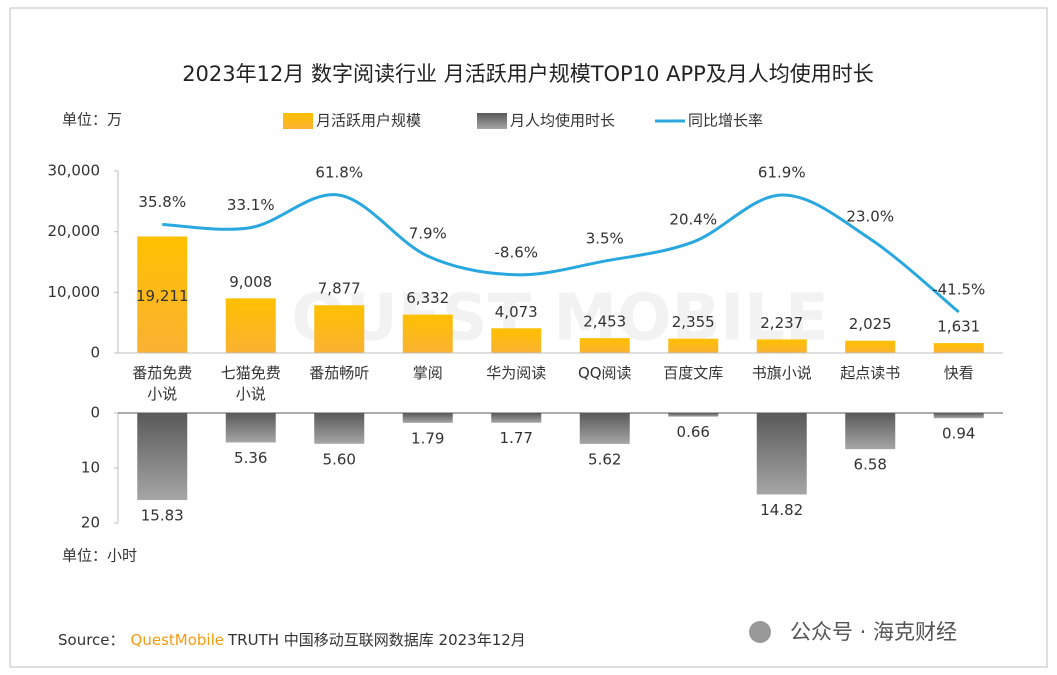 The height and width of the screenshot is (675, 1057). Describe the element at coordinates (958, 327) in the screenshot. I see `data-label: 1,631` at that location.